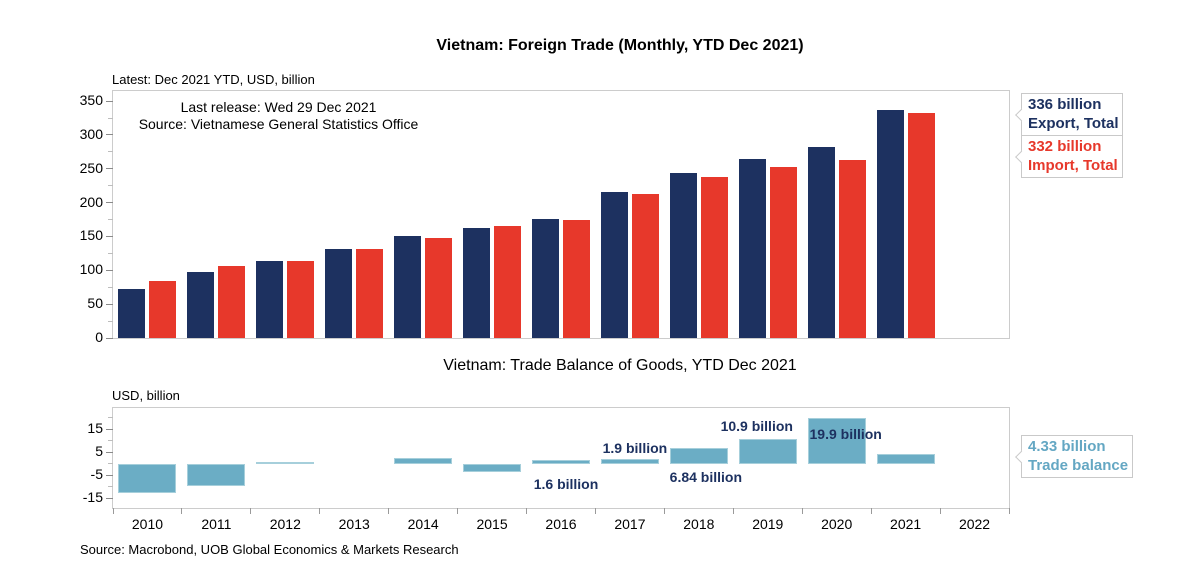 This screenshot has height=586, width=1200. Describe the element at coordinates (706, 476) in the screenshot. I see `bar-value-label: 6.84 billion` at that location.